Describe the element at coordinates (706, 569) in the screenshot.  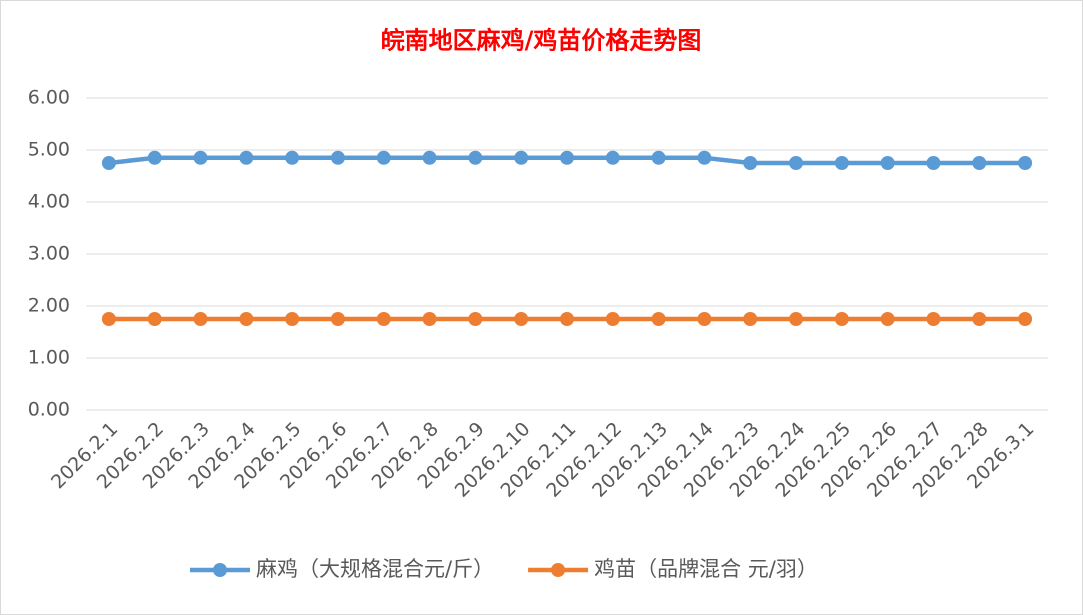
I see `legend-label: 鸡苗（品牌混合 元/羽）` at that location.